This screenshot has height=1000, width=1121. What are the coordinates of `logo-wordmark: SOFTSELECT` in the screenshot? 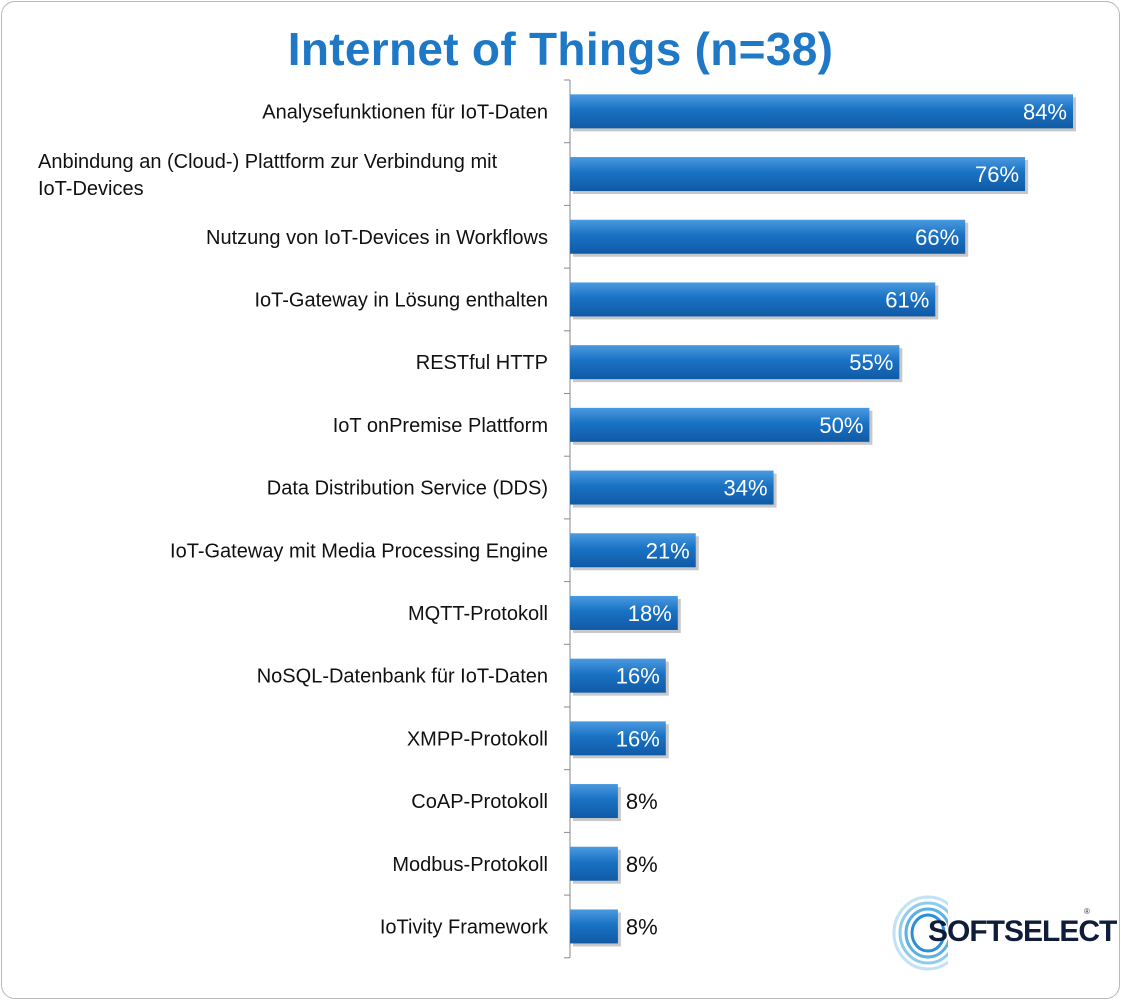 It's located at (1022, 931).